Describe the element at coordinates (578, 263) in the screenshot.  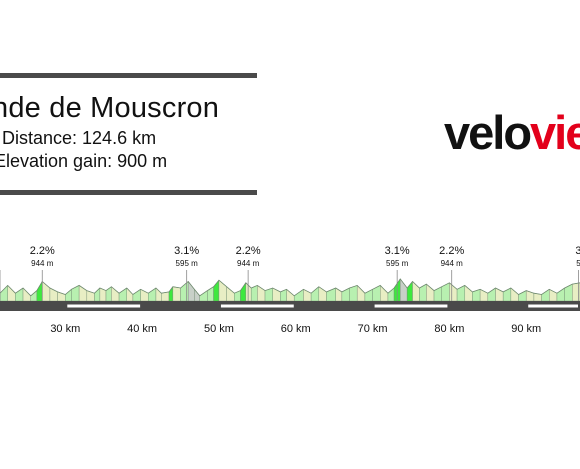
I see `climb-altitude-label: 5` at that location.